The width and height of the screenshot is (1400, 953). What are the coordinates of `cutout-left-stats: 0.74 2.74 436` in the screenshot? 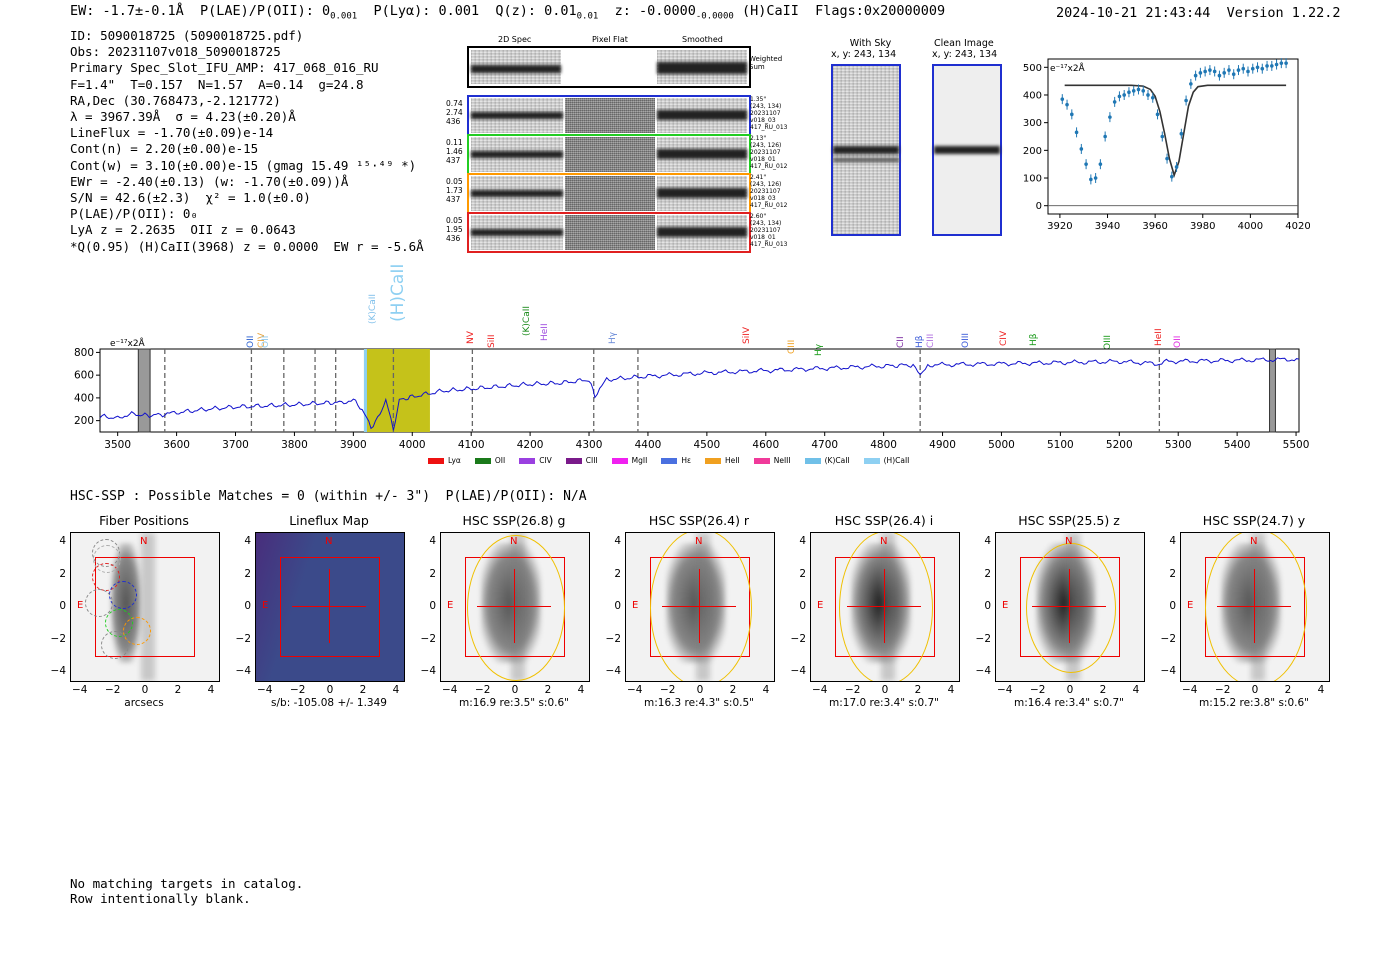 It's located at (454, 112).